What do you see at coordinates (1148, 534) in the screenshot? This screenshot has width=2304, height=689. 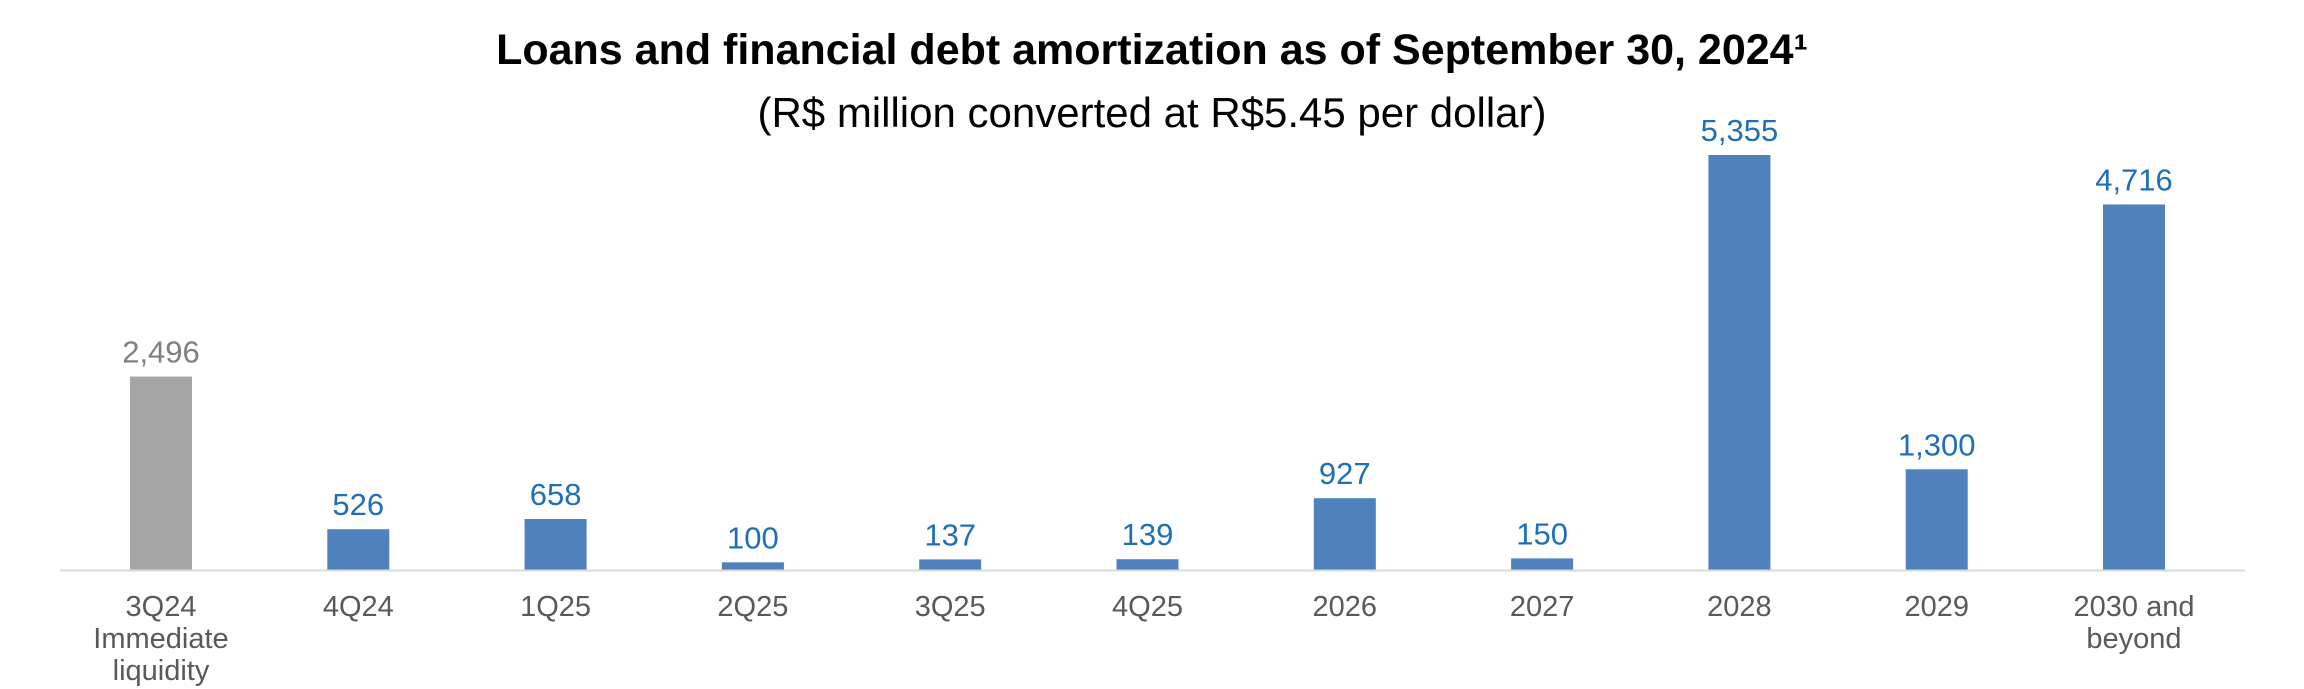 I see `data-label: 139` at bounding box center [1148, 534].